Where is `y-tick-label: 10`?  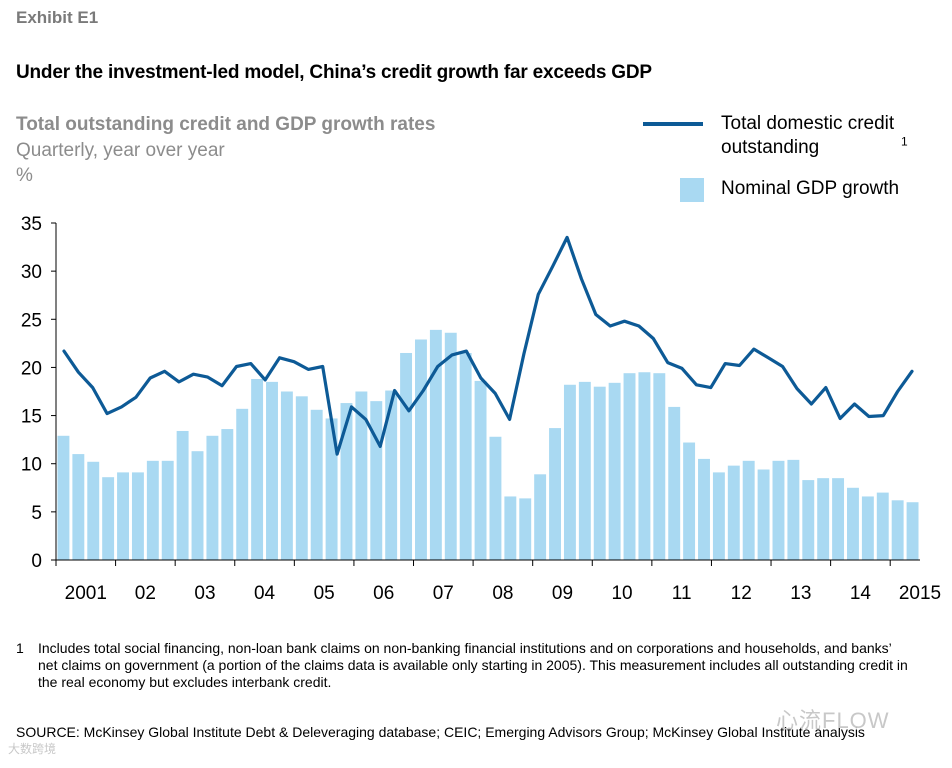
y-tick-label: 10 is located at coordinates (31, 465).